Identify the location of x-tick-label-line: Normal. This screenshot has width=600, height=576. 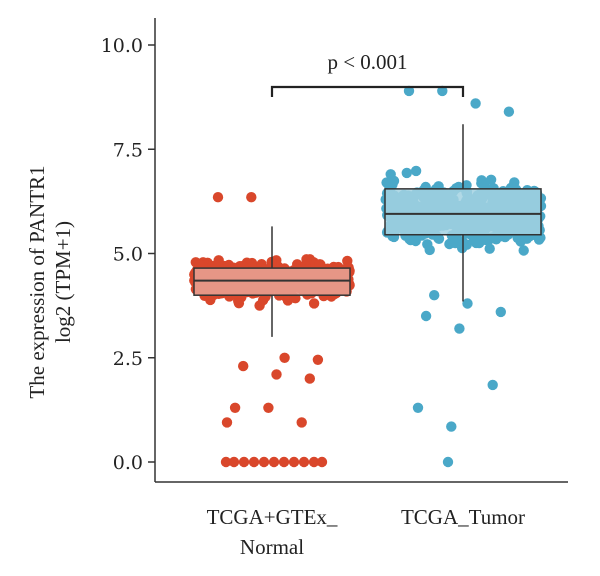
(272, 547).